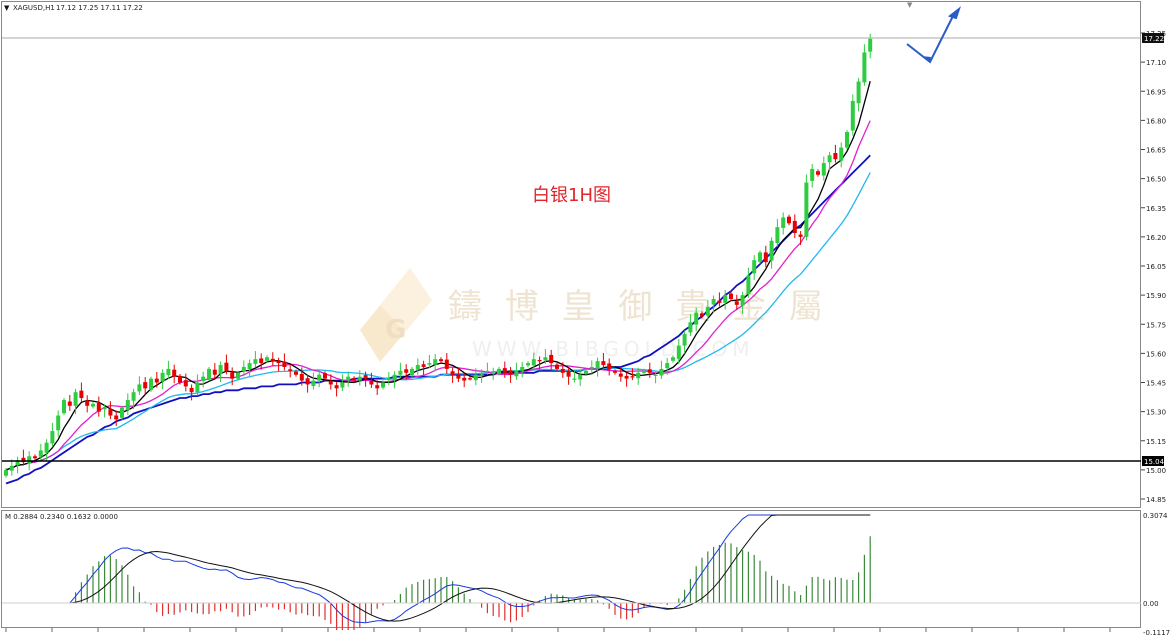 This screenshot has width=1170, height=644. What do you see at coordinates (1156, 151) in the screenshot?
I see `price-tick-label: 16.65` at bounding box center [1156, 151].